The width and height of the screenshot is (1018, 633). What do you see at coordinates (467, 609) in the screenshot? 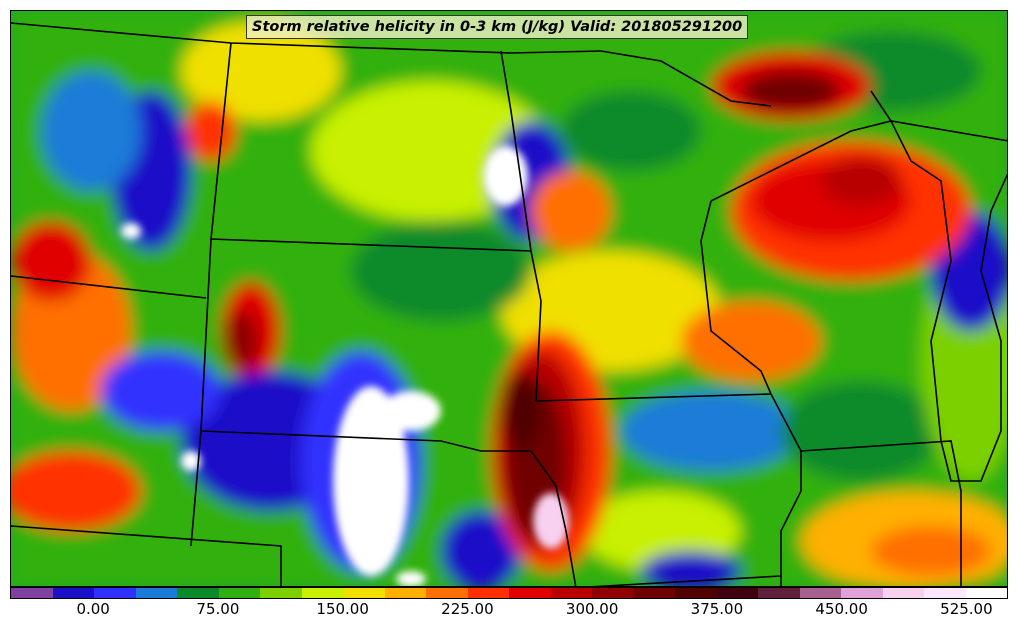
I see `colorbar-tick-label: 225.00` at bounding box center [467, 609].